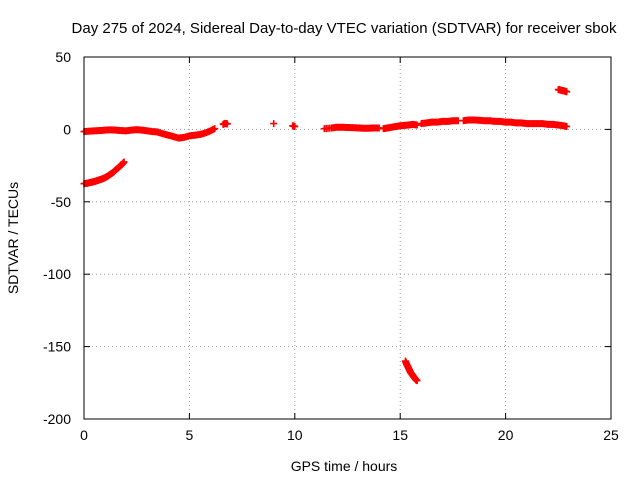 This screenshot has height=480, width=640. Describe the element at coordinates (63, 57) in the screenshot. I see `y-tick-label: 50` at that location.